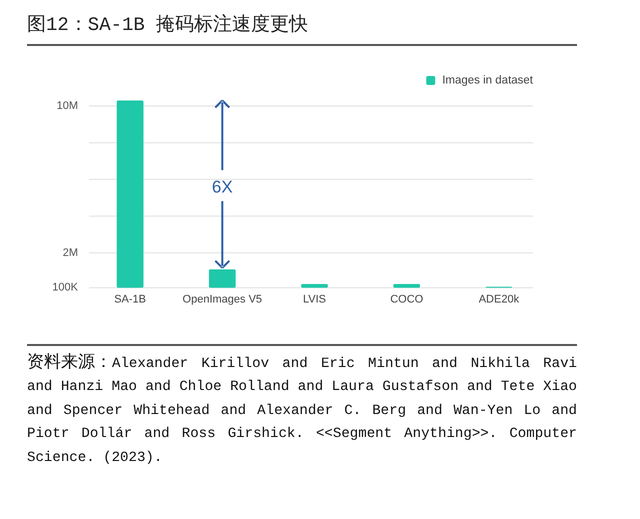  I want to click on legend-label: Images in dataset, so click(488, 80).